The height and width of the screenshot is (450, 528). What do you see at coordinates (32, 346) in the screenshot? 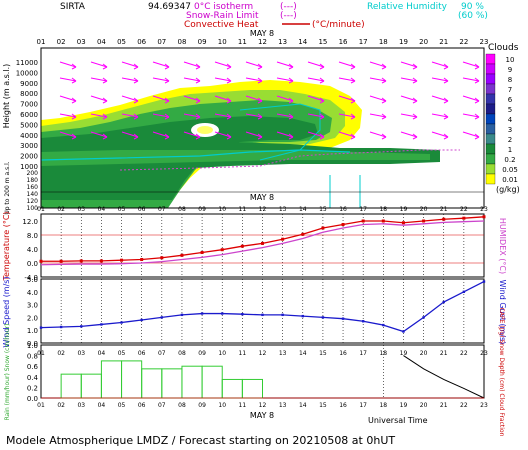
I see `y-tick-1.0: 1.0` at bounding box center [32, 346].